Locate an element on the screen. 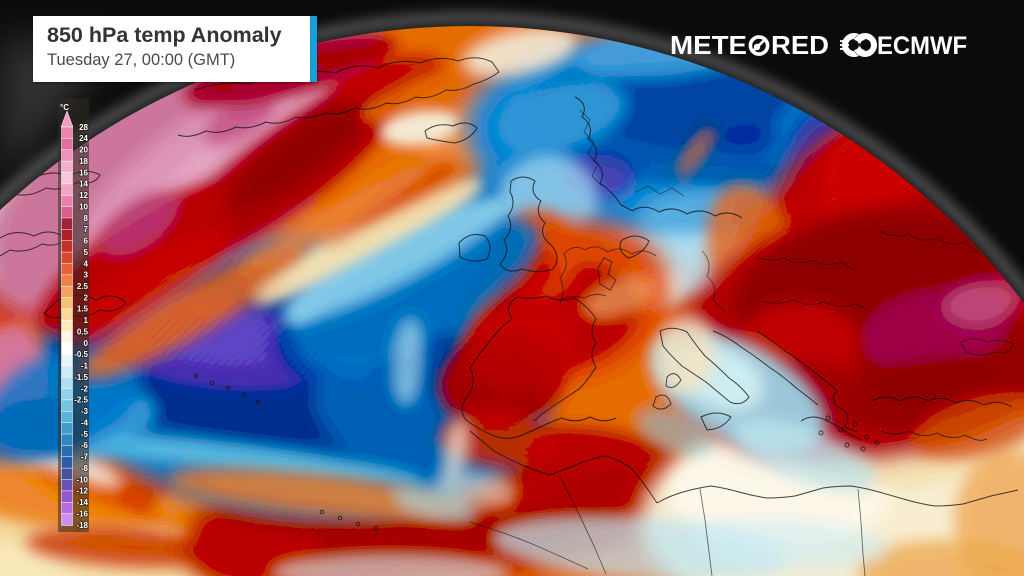 This screenshot has height=576, width=1024. svg-text: -12 is located at coordinates (82, 491).